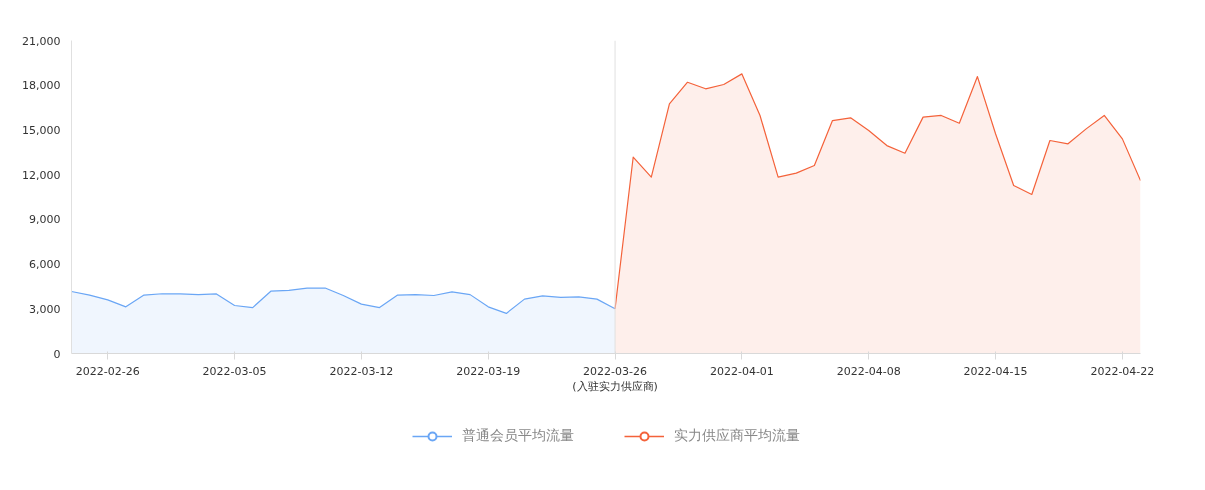  I want to click on legend-label: 普通会员平均流量, so click(517, 435).